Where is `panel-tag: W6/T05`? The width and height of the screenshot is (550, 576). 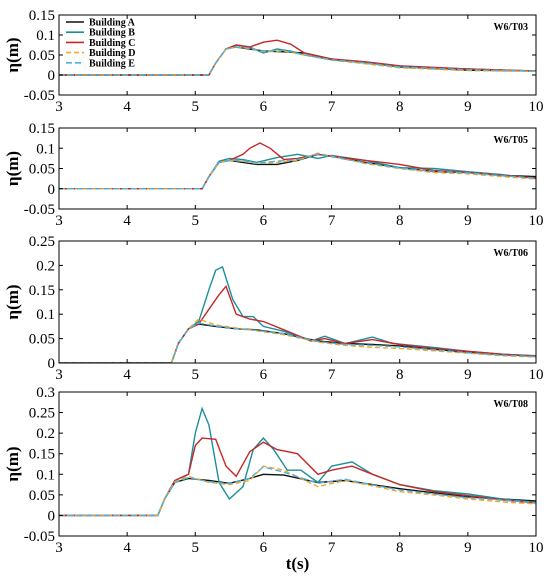 panel-tag: W6/T05 is located at coordinates (511, 140).